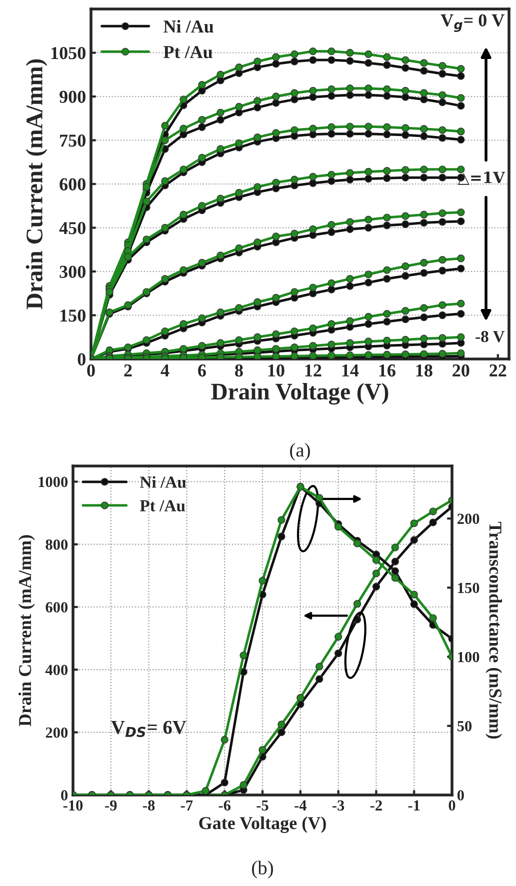 The image size is (516, 886). I want to click on x-tick-label: 22, so click(498, 370).